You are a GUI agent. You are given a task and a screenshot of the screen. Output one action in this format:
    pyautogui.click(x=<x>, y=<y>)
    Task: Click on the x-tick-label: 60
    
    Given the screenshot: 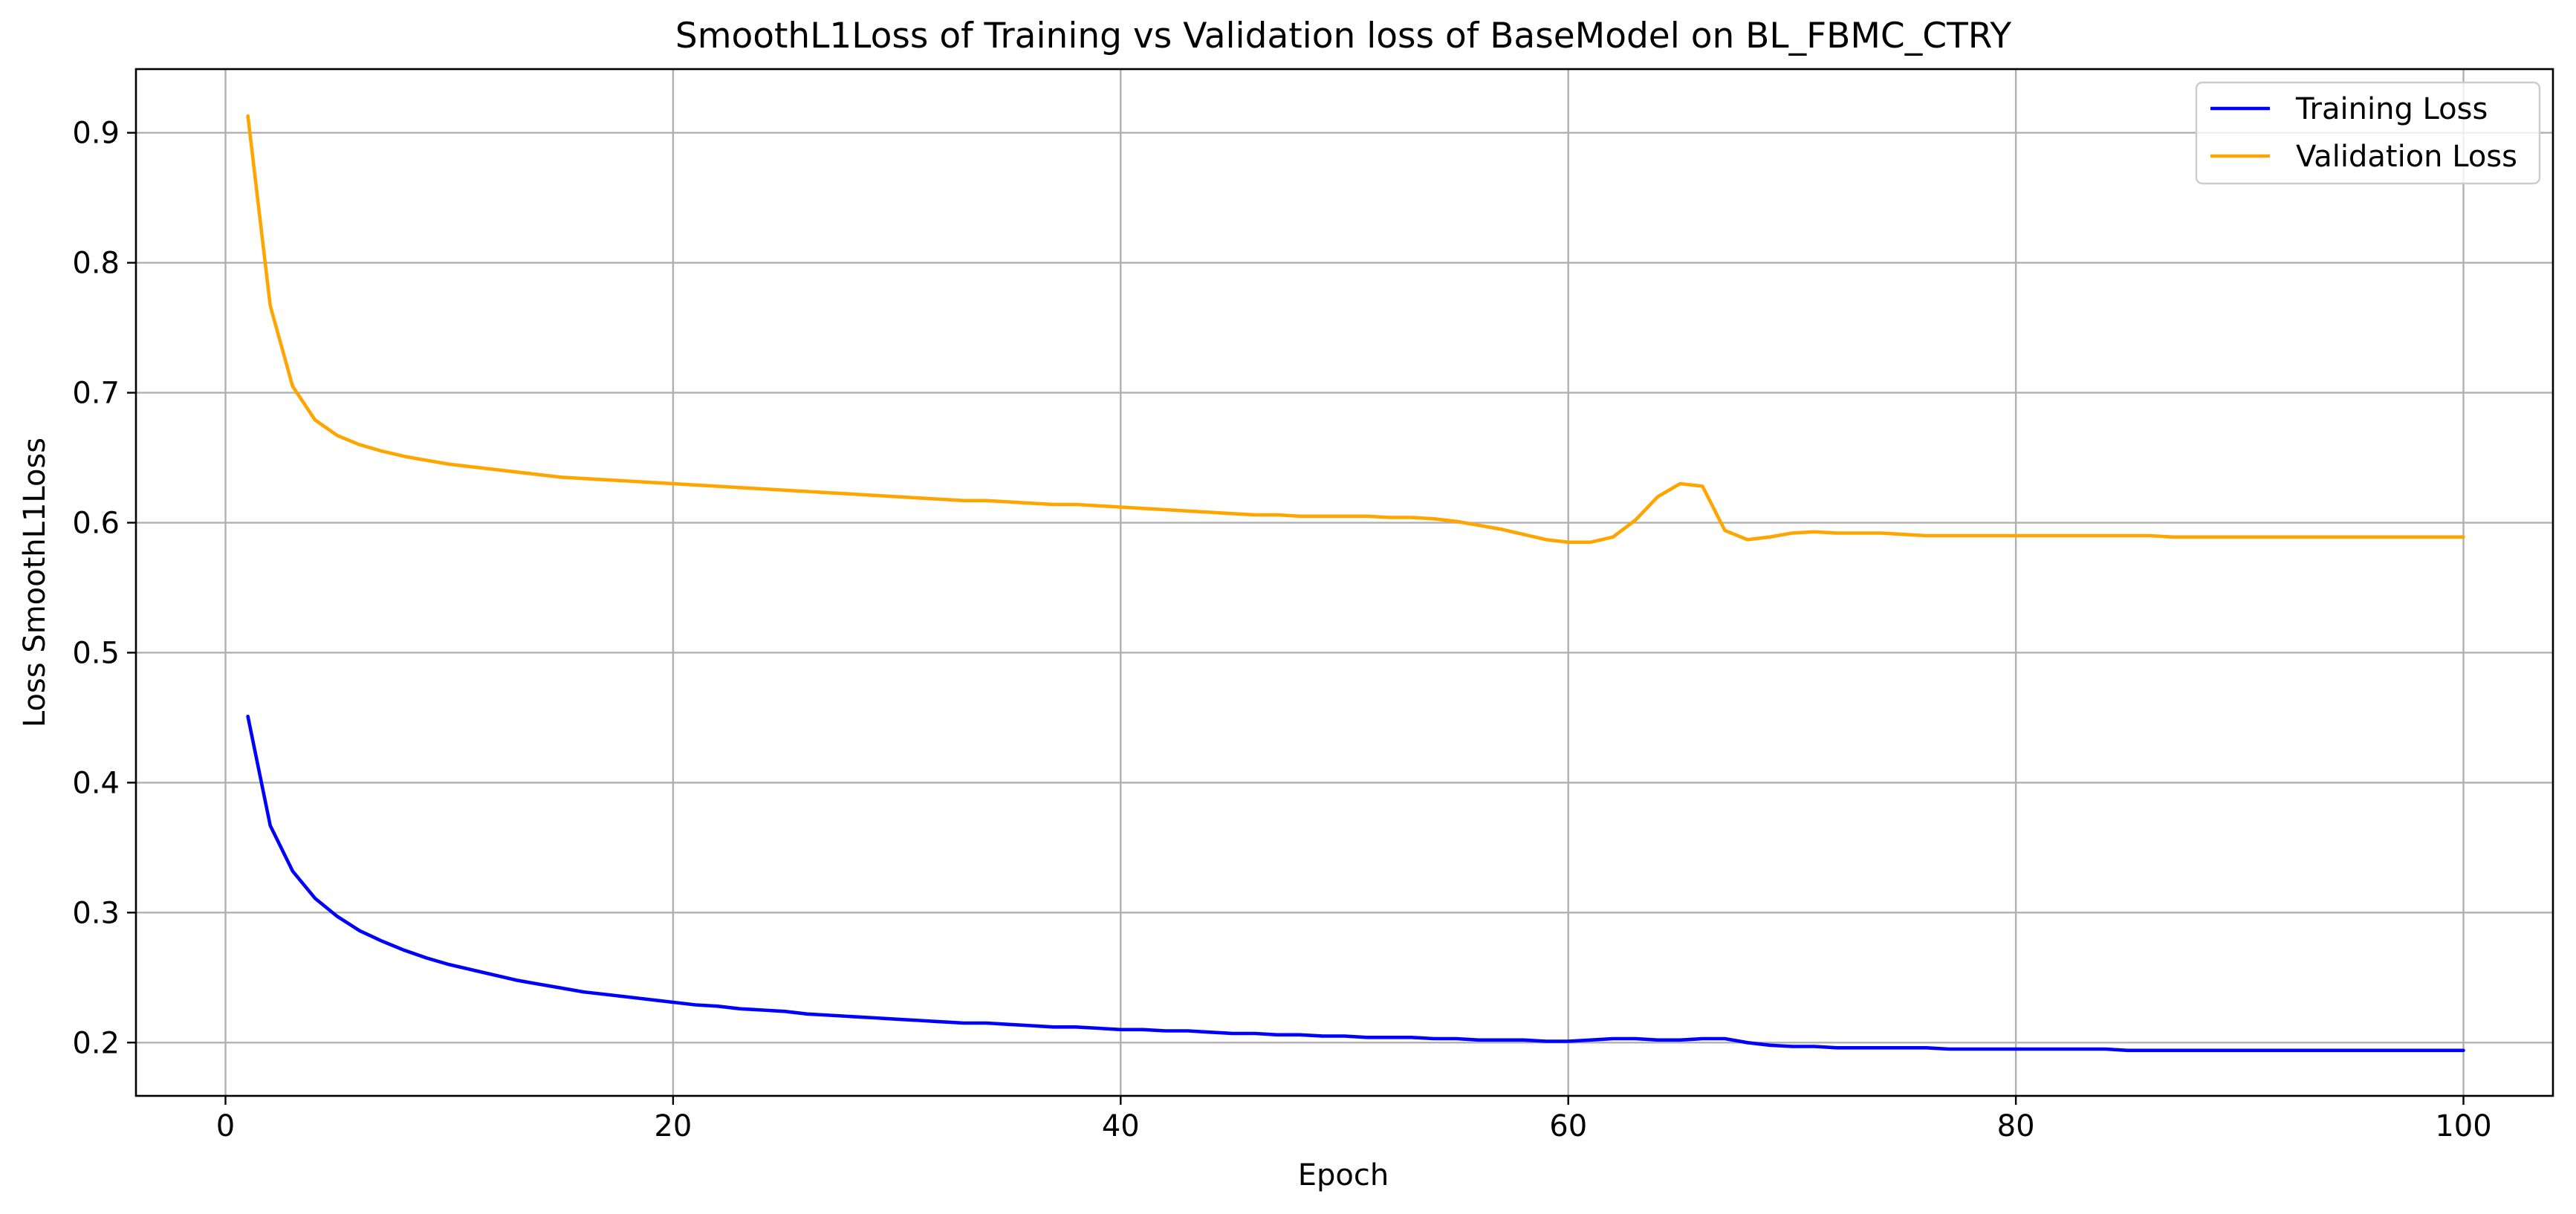 What is the action you would take?
    pyautogui.click(x=1568, y=1126)
    